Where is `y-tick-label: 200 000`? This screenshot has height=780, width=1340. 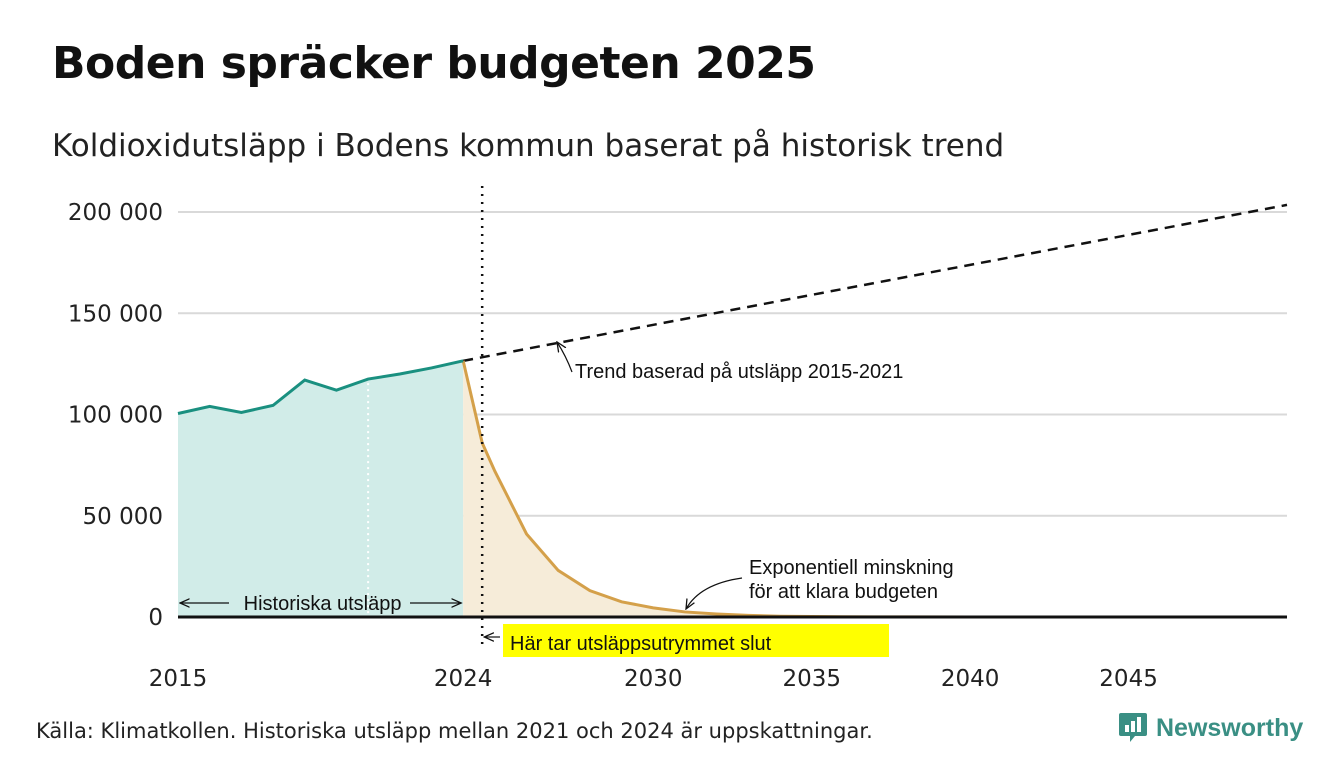
y-tick-label: 200 000 is located at coordinates (115, 213).